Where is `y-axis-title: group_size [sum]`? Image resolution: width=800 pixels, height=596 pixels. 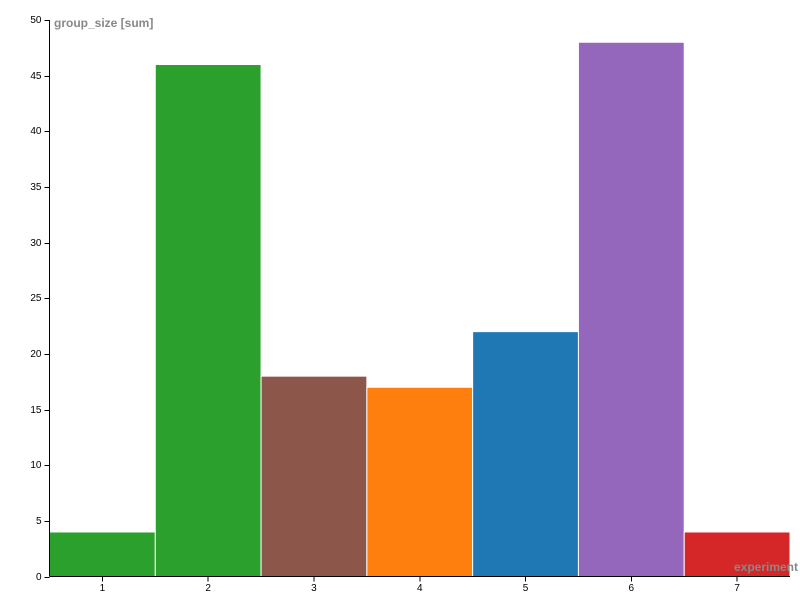
y-axis-title: group_size [sum] is located at coordinates (103, 23).